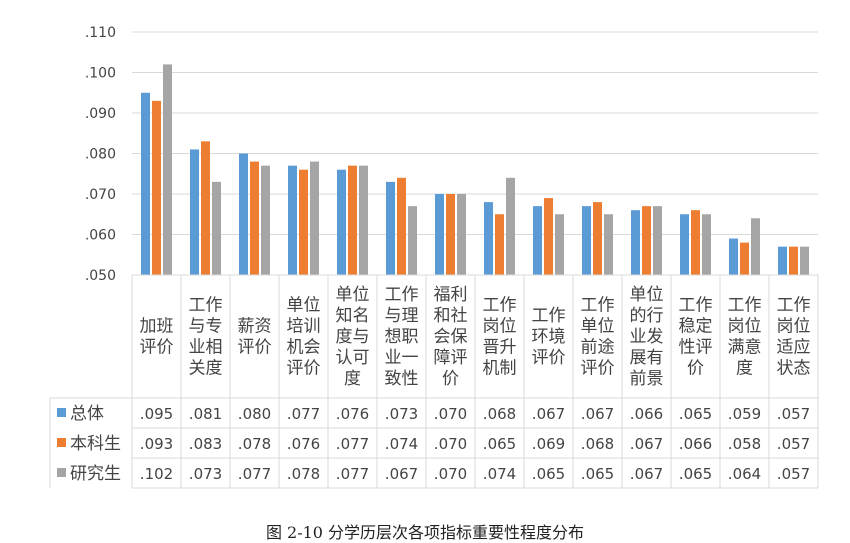 This screenshot has width=850, height=543. What do you see at coordinates (744, 444) in the screenshot?
I see `data-label: .058` at bounding box center [744, 444].